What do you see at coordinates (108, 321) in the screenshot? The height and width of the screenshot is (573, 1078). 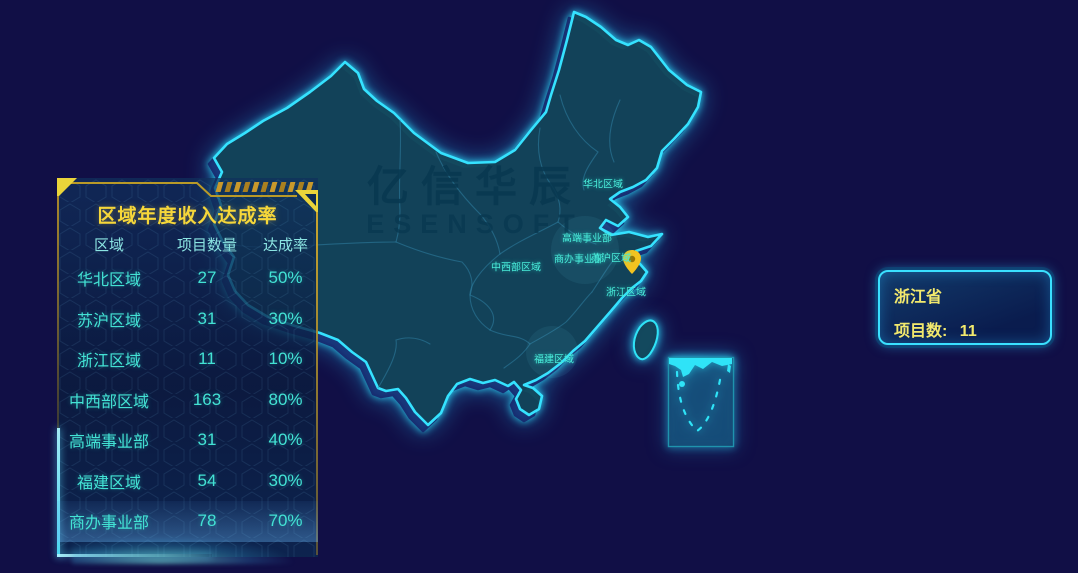 I see `cell-region: 苏沪区域` at bounding box center [108, 321].